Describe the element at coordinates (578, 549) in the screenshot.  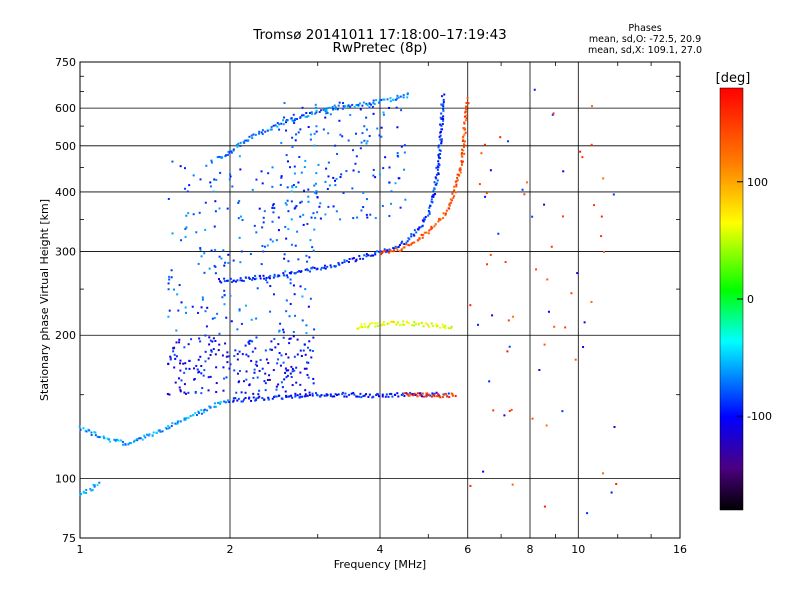
I see `x-tick-label: 10` at that location.